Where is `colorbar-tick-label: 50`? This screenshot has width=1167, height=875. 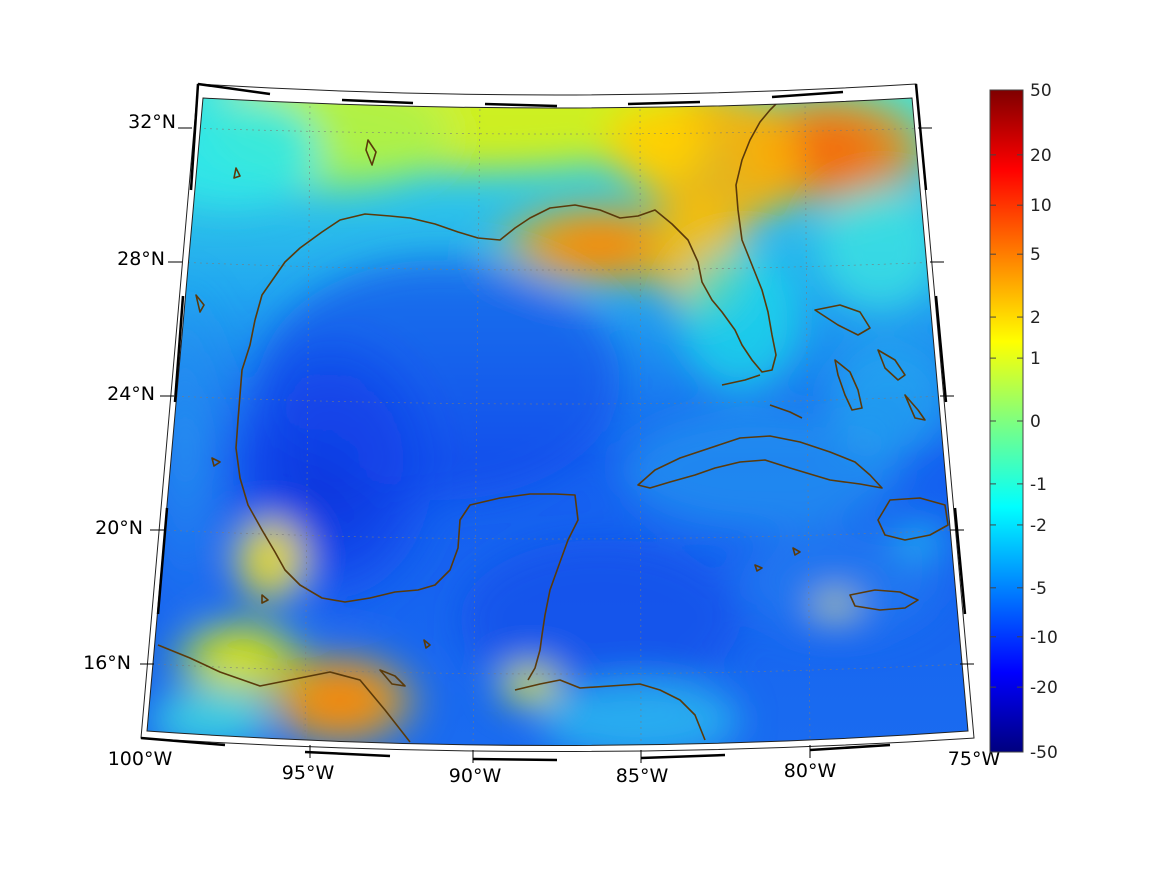 colorbar-tick-label: 50 is located at coordinates (1041, 91).